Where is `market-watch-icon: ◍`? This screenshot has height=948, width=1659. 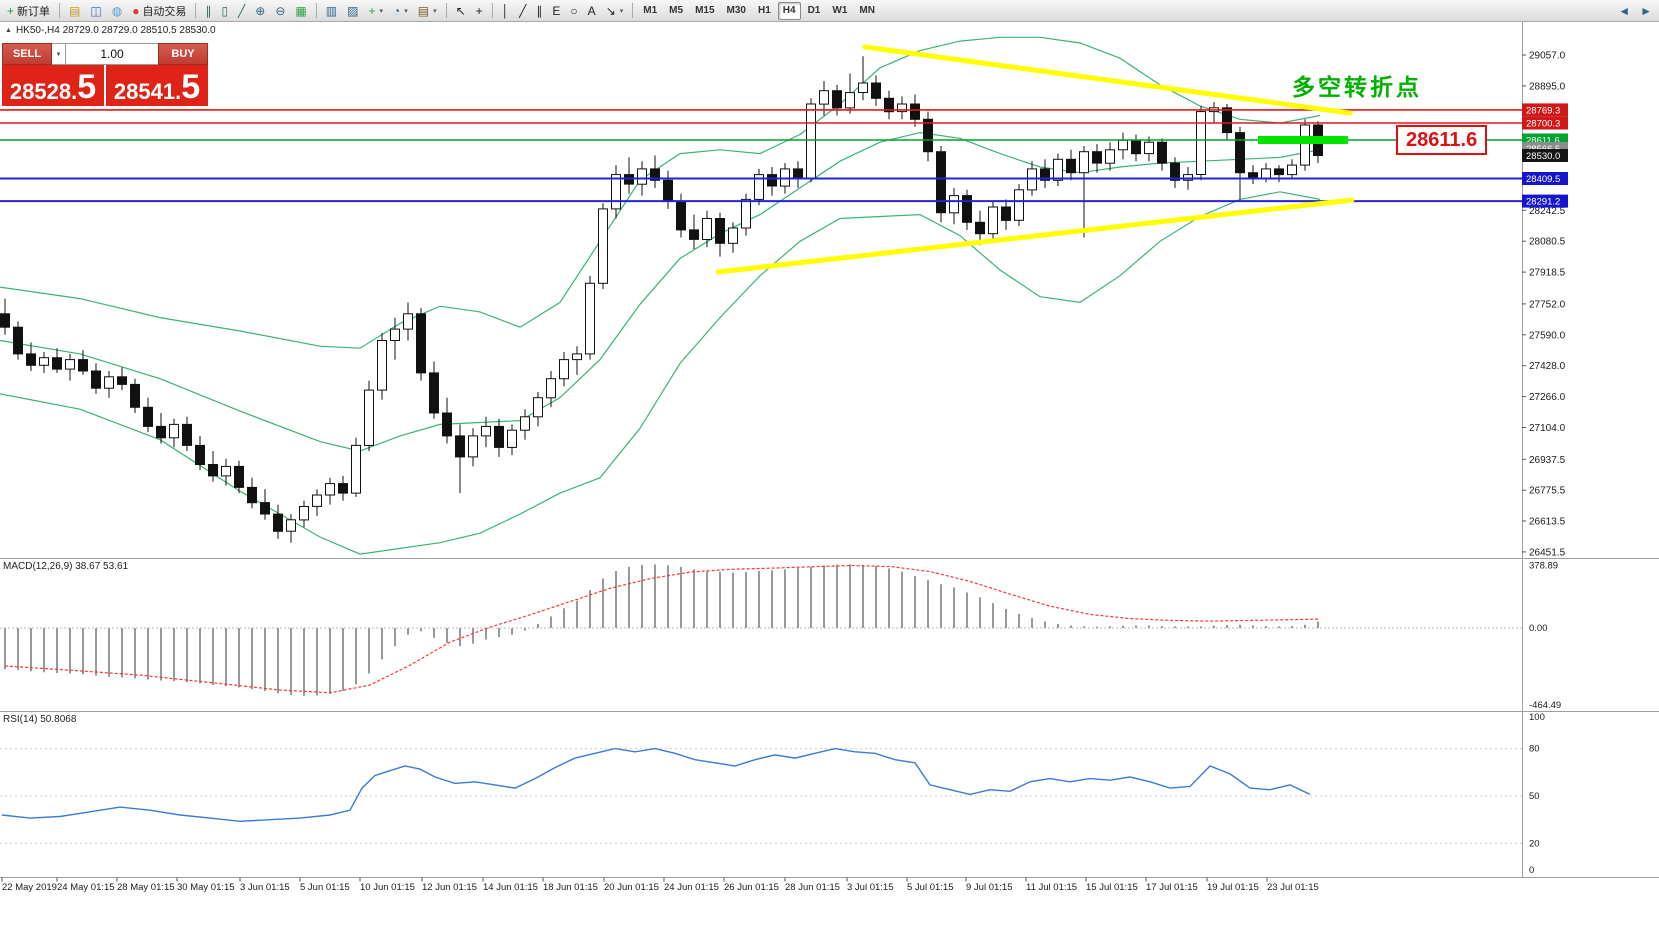 market-watch-icon: ◍ is located at coordinates (117, 11).